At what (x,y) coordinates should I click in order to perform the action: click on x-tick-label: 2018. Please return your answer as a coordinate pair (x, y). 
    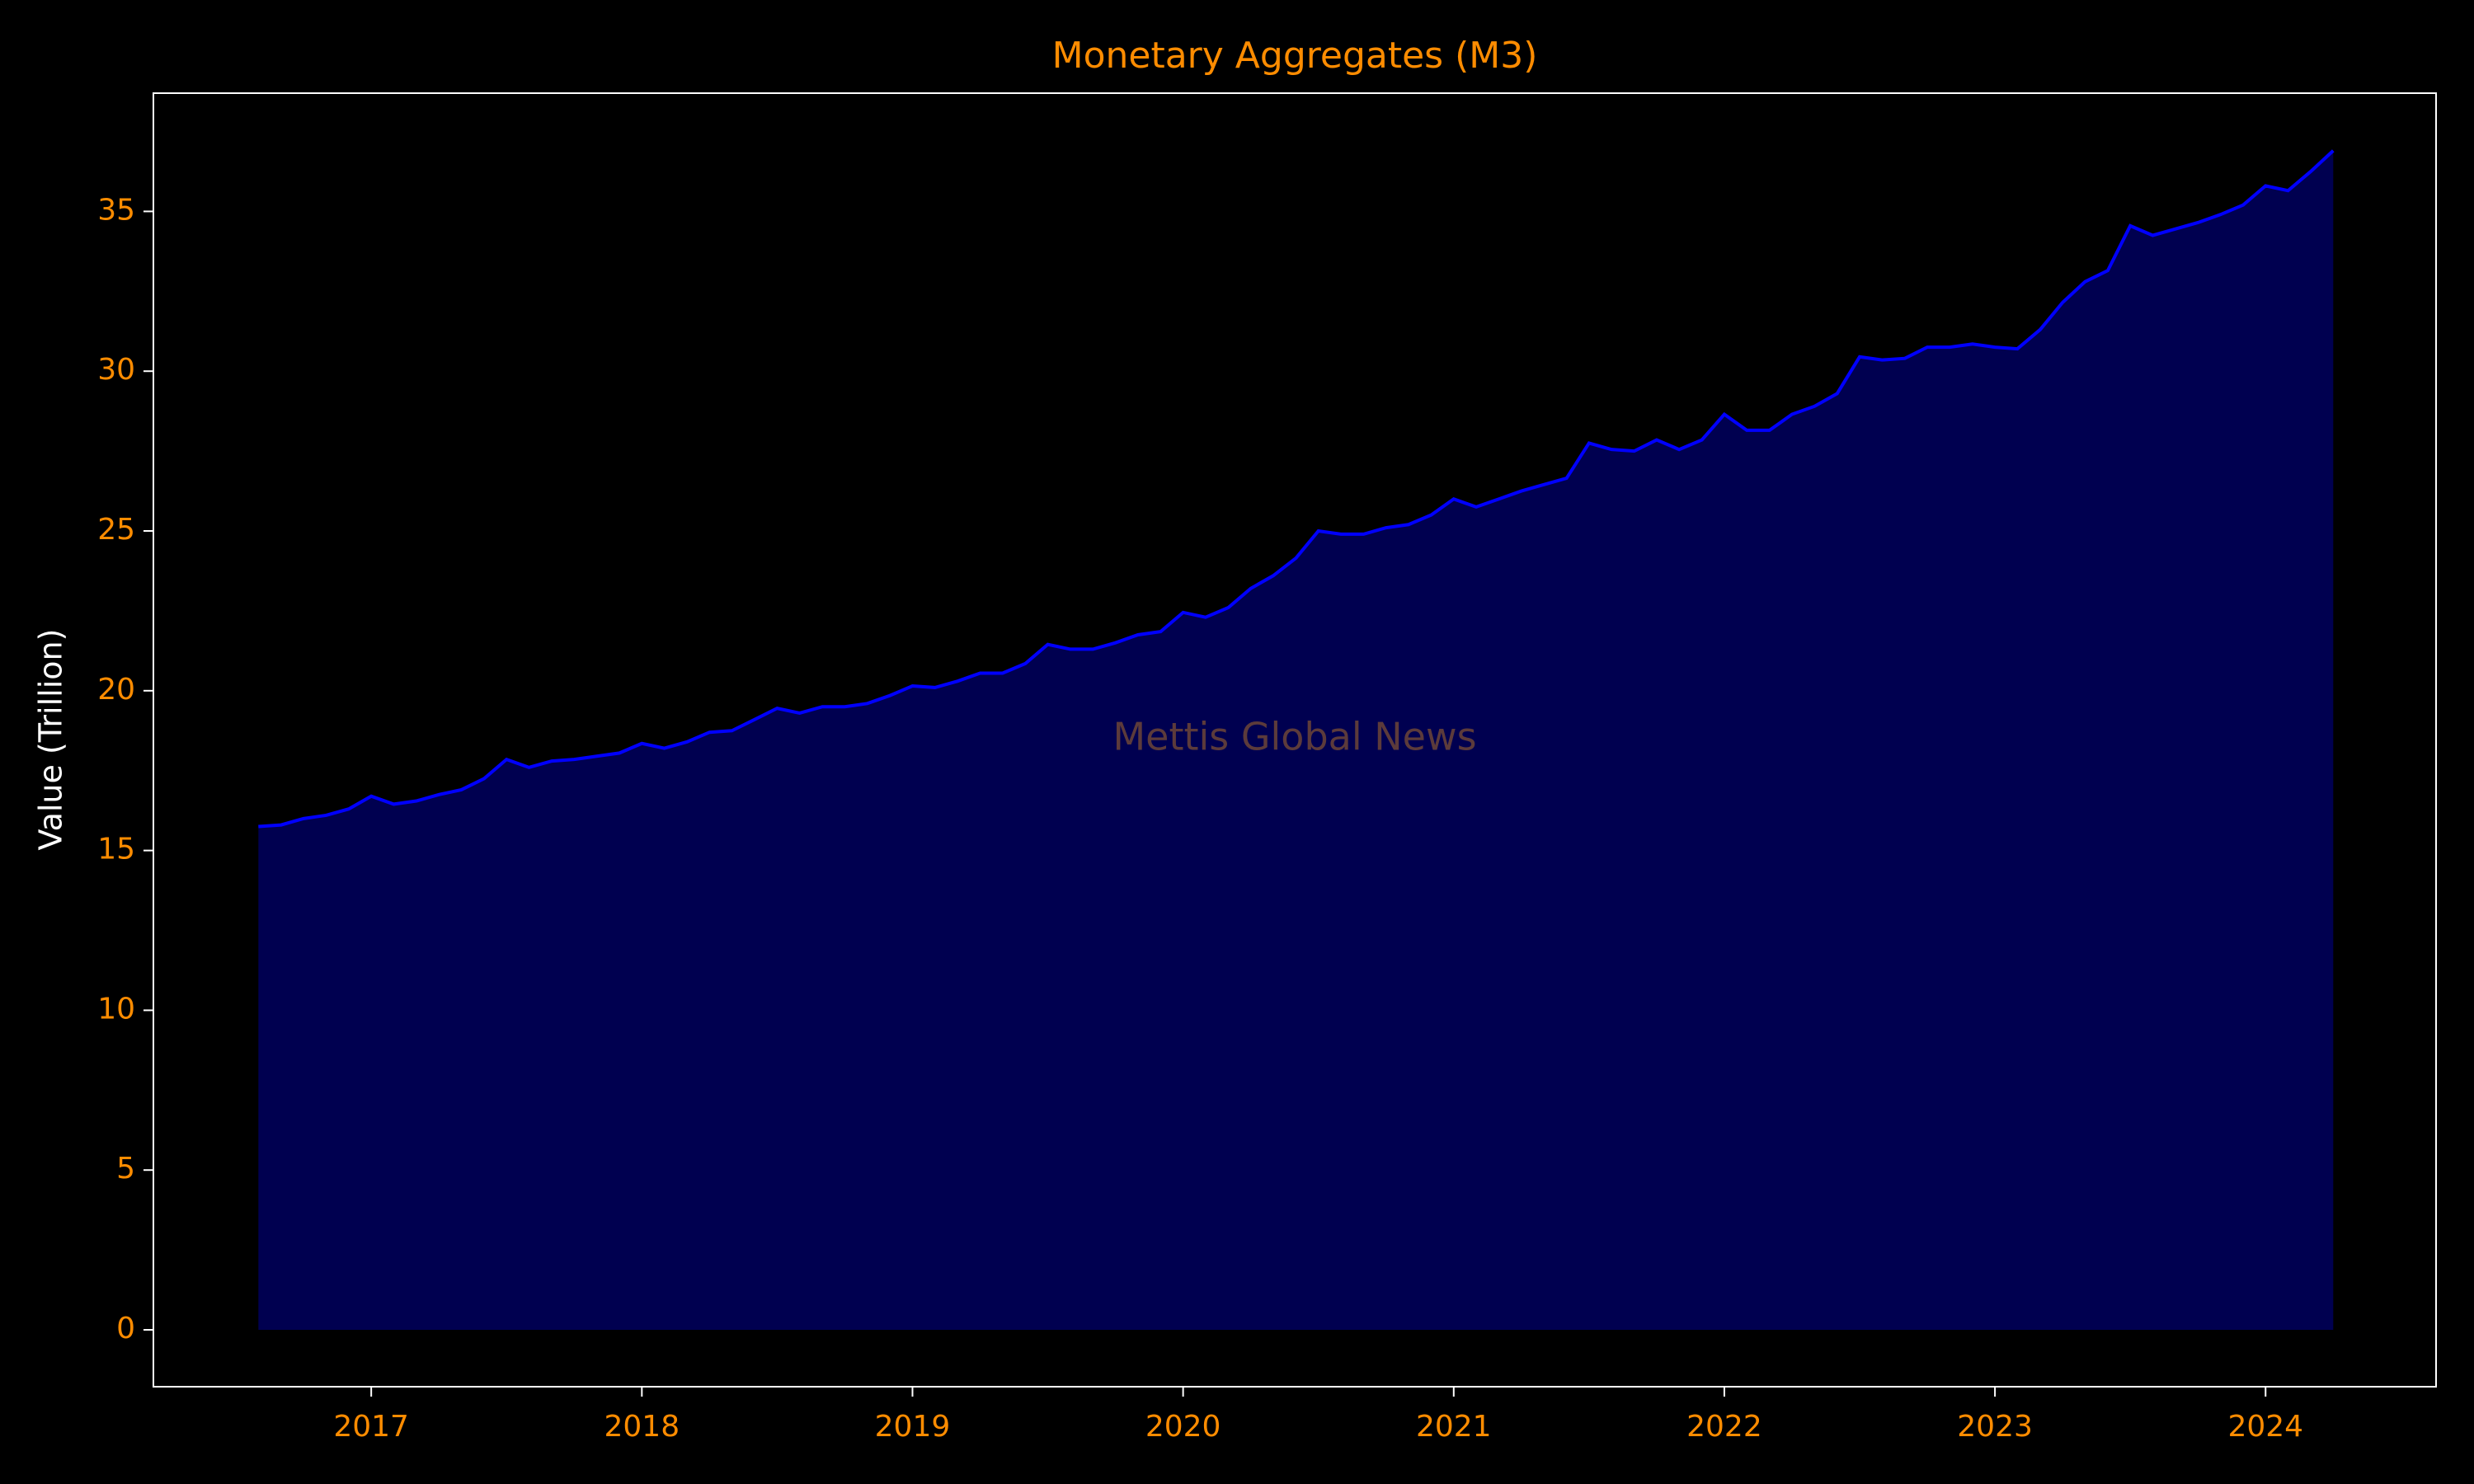
    Looking at the image, I should click on (642, 1427).